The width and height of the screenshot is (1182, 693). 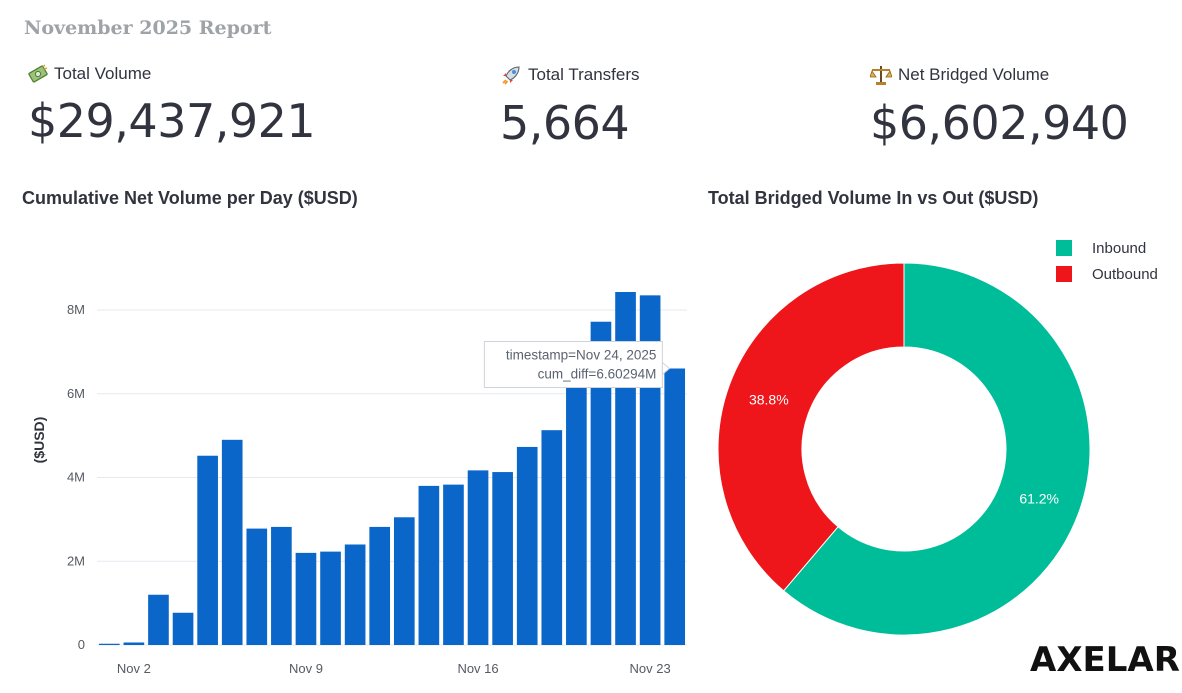 What do you see at coordinates (811, 427) in the screenshot?
I see `donut-slice-outbound` at bounding box center [811, 427].